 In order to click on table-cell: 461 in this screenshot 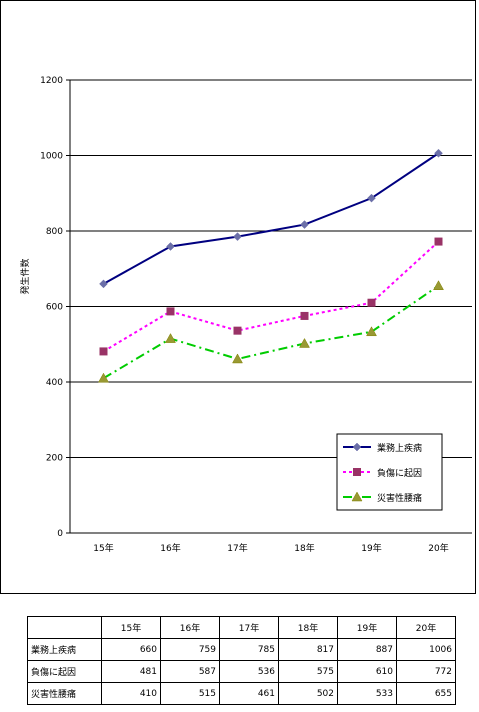, I will do `click(249, 693)`.